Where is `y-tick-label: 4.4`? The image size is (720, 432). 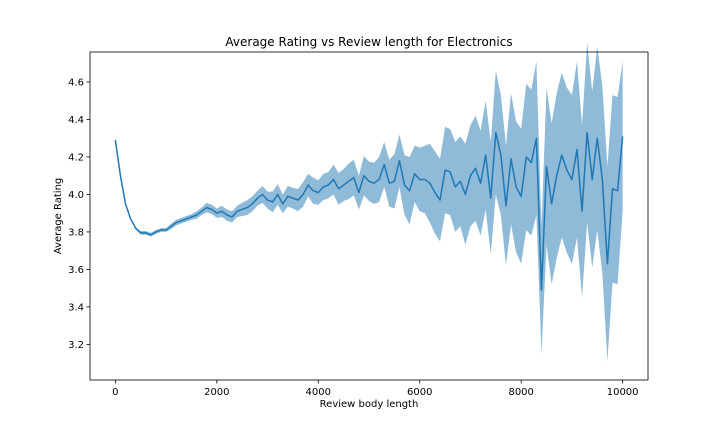 y-tick-label: 4.4 is located at coordinates (76, 120).